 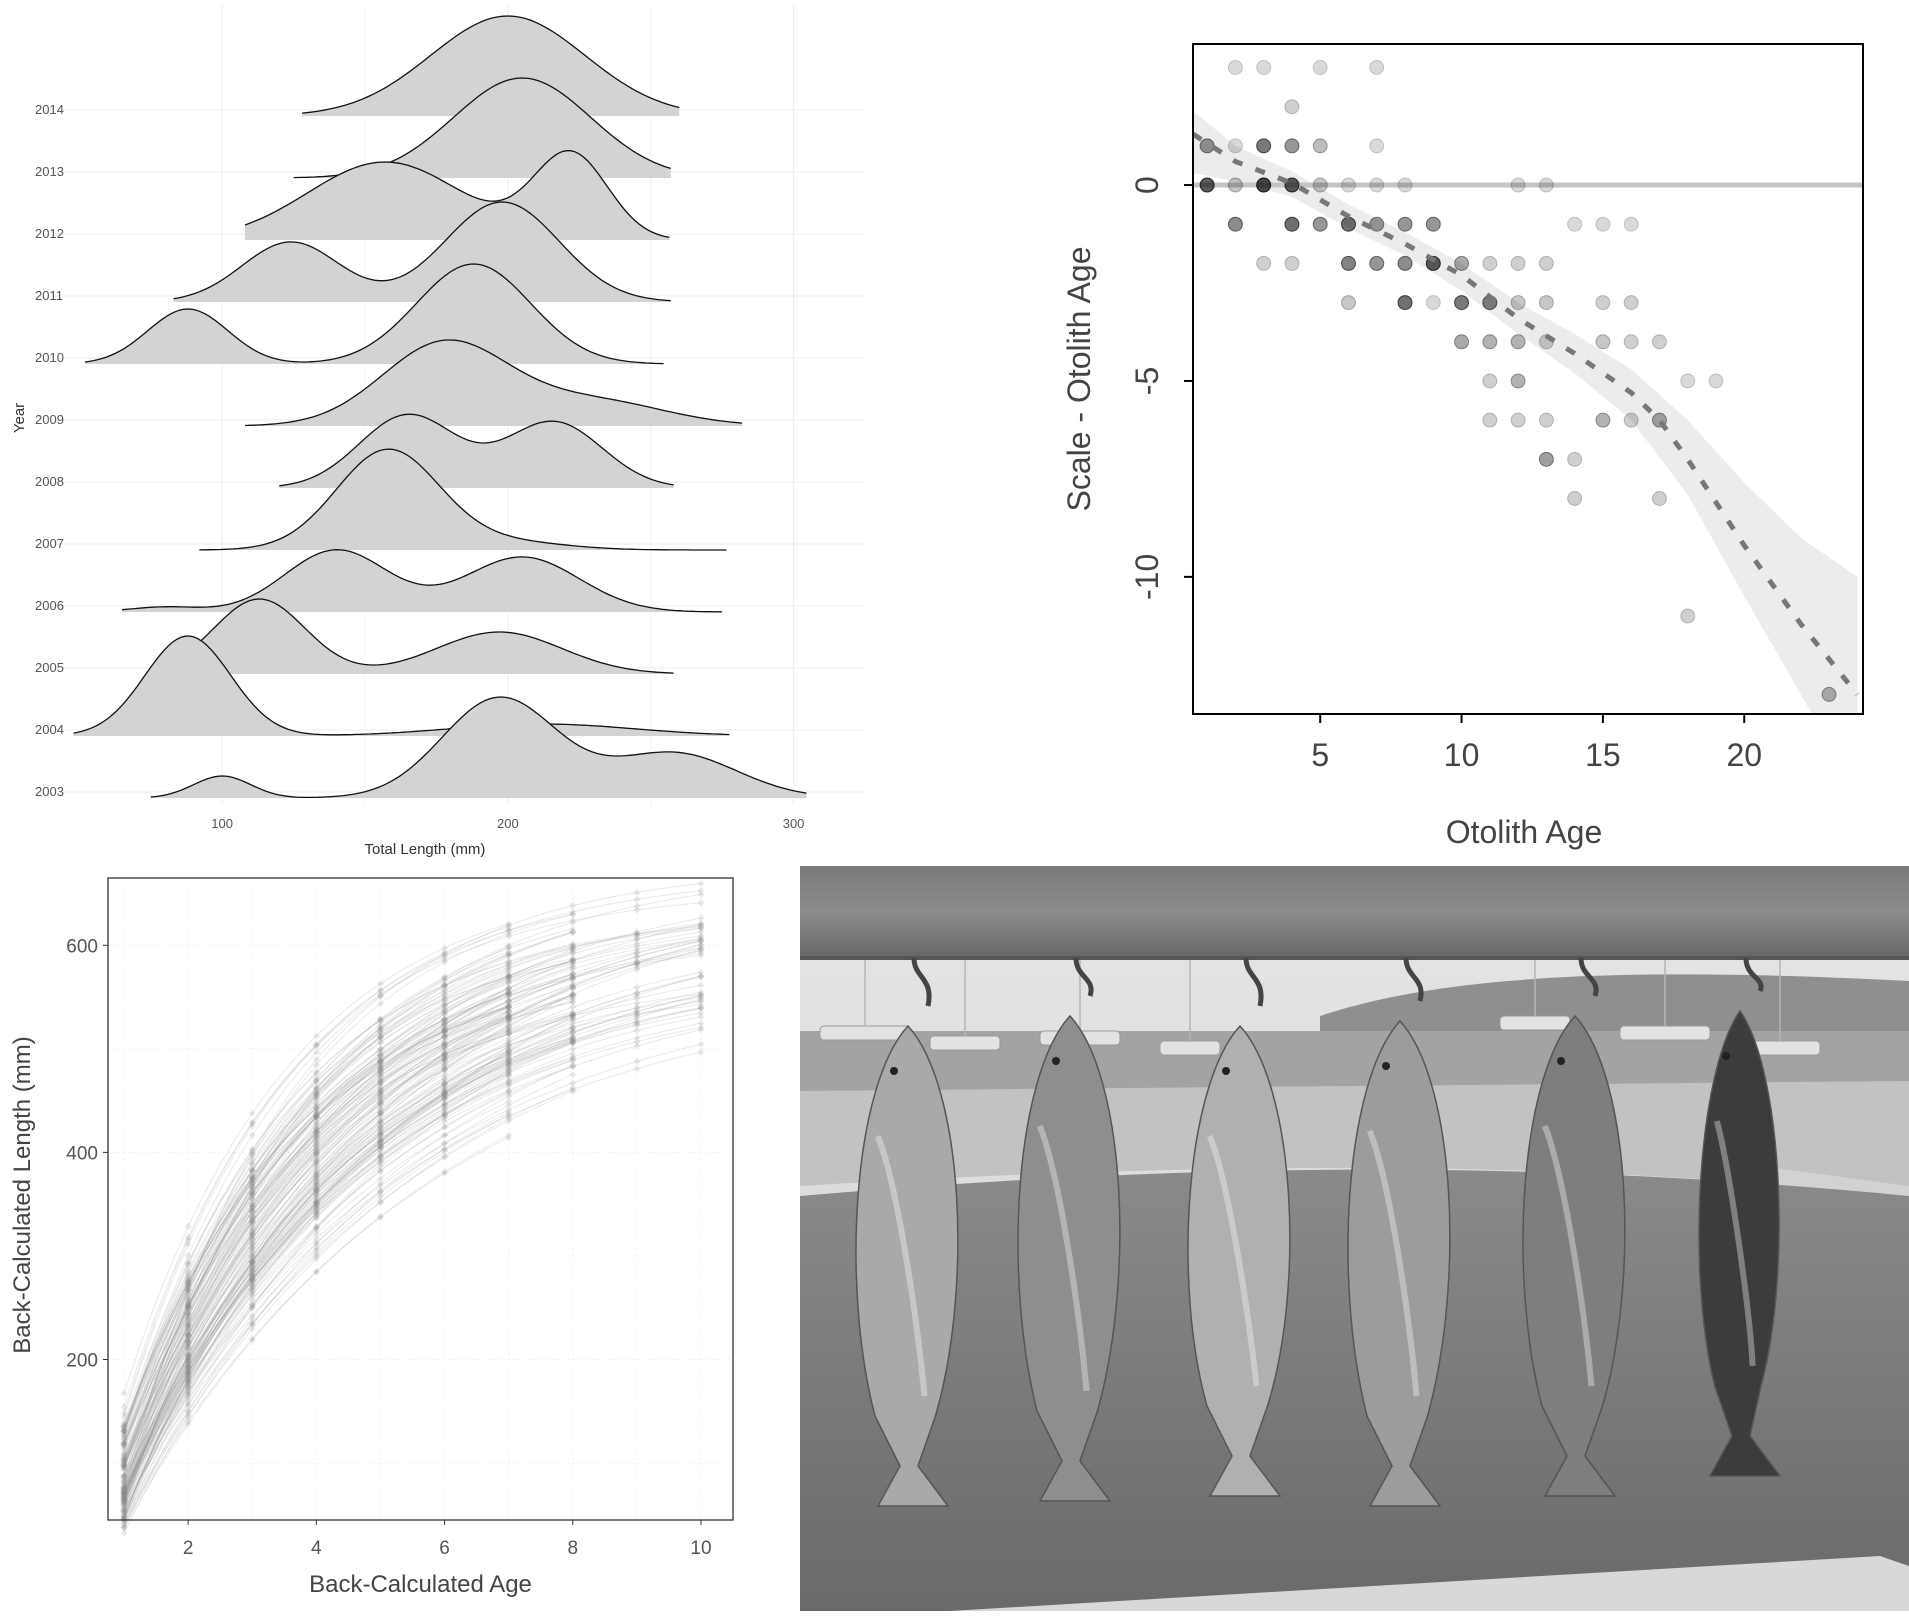 What do you see at coordinates (1603, 755) in the screenshot?
I see `x-tick-label: 15` at bounding box center [1603, 755].